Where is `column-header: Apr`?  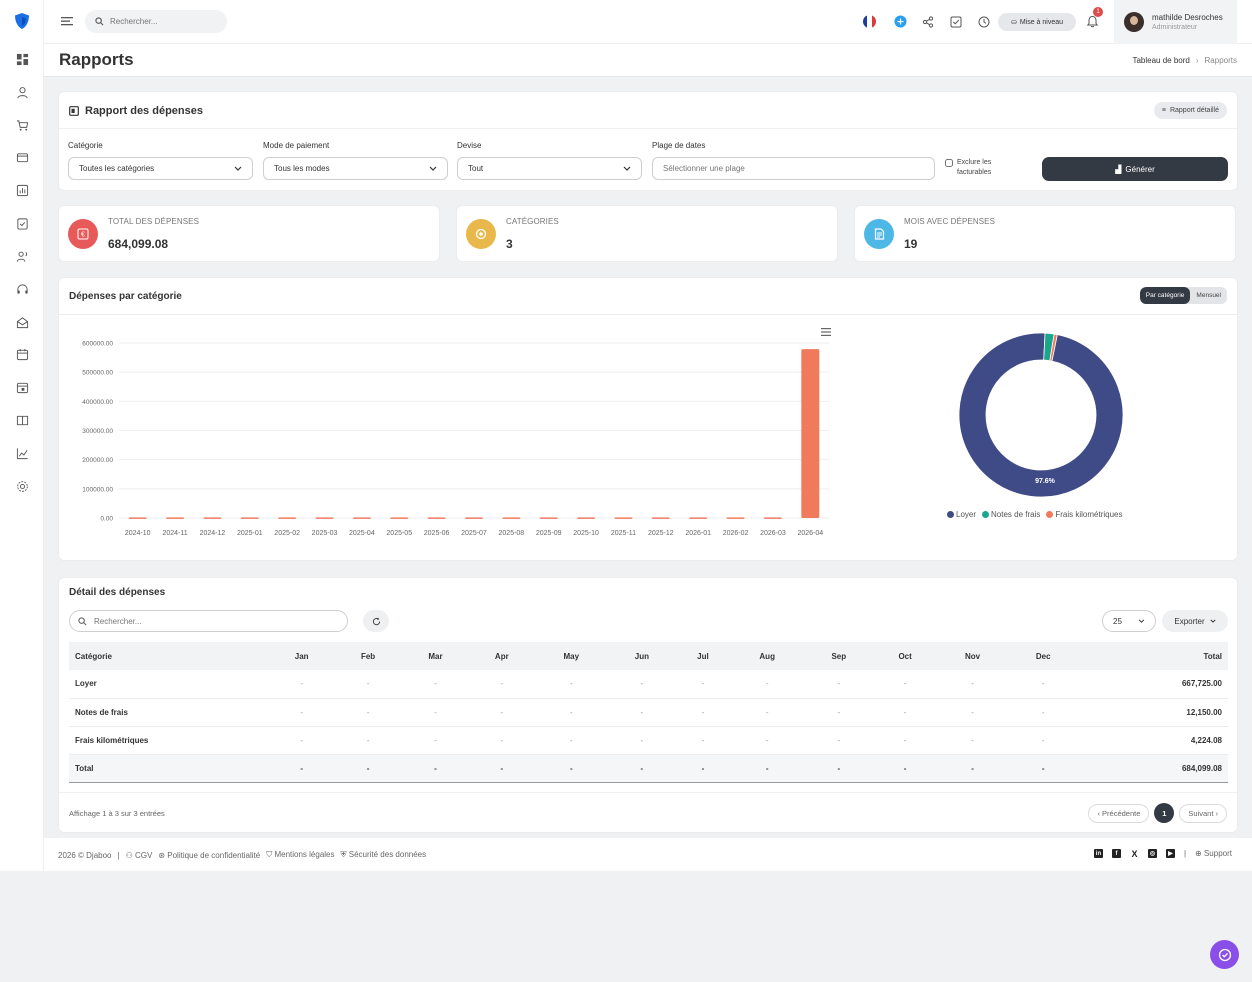
column-header: Apr is located at coordinates (502, 656).